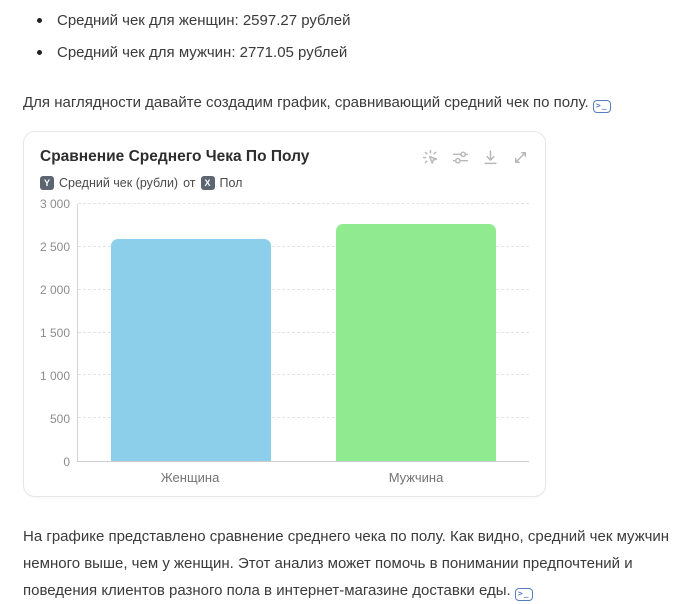 This screenshot has height=604, width=700. Describe the element at coordinates (416, 342) in the screenshot. I see `bar-Мужчина` at that location.